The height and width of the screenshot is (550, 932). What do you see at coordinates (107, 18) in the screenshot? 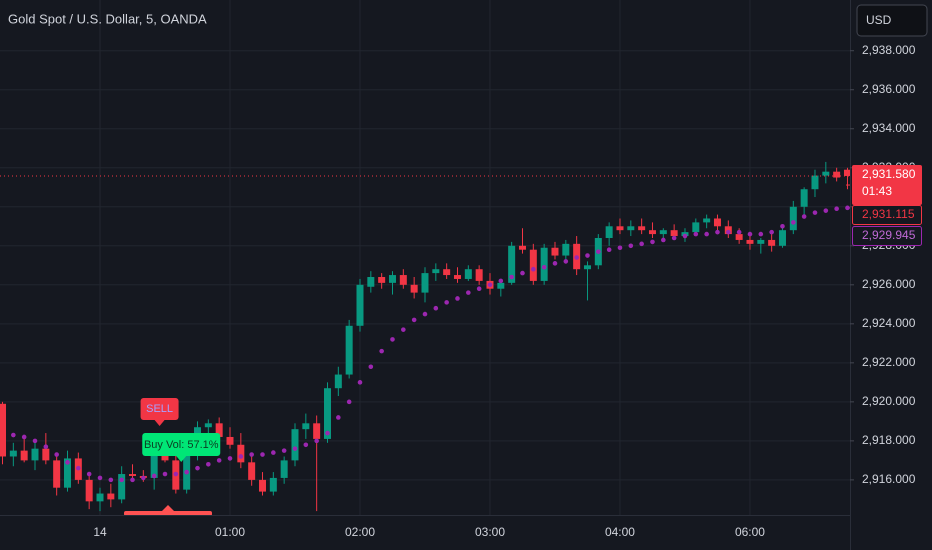
I see `chart-title: Gold Spot / U.S. Dollar, 5, OANDA` at bounding box center [107, 18].